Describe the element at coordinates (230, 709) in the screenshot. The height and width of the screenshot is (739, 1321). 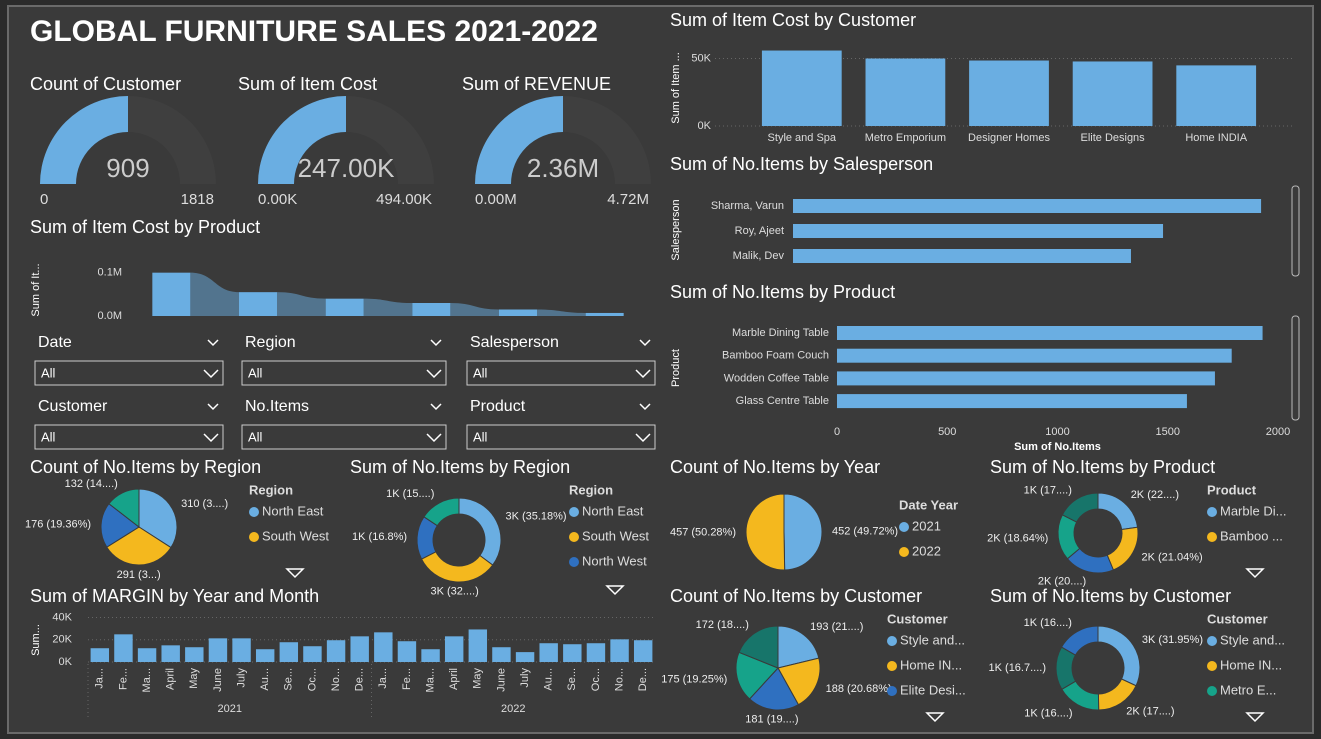
I see `x-group-label: 2021` at that location.